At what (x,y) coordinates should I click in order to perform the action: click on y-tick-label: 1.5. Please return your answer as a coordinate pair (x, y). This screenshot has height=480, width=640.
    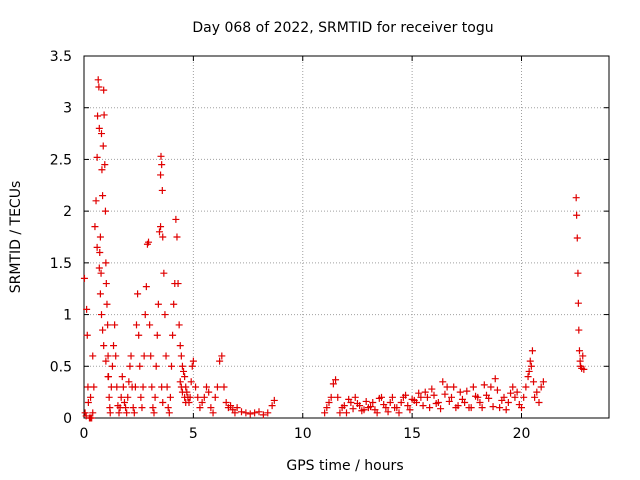
    Looking at the image, I should click on (61, 264).